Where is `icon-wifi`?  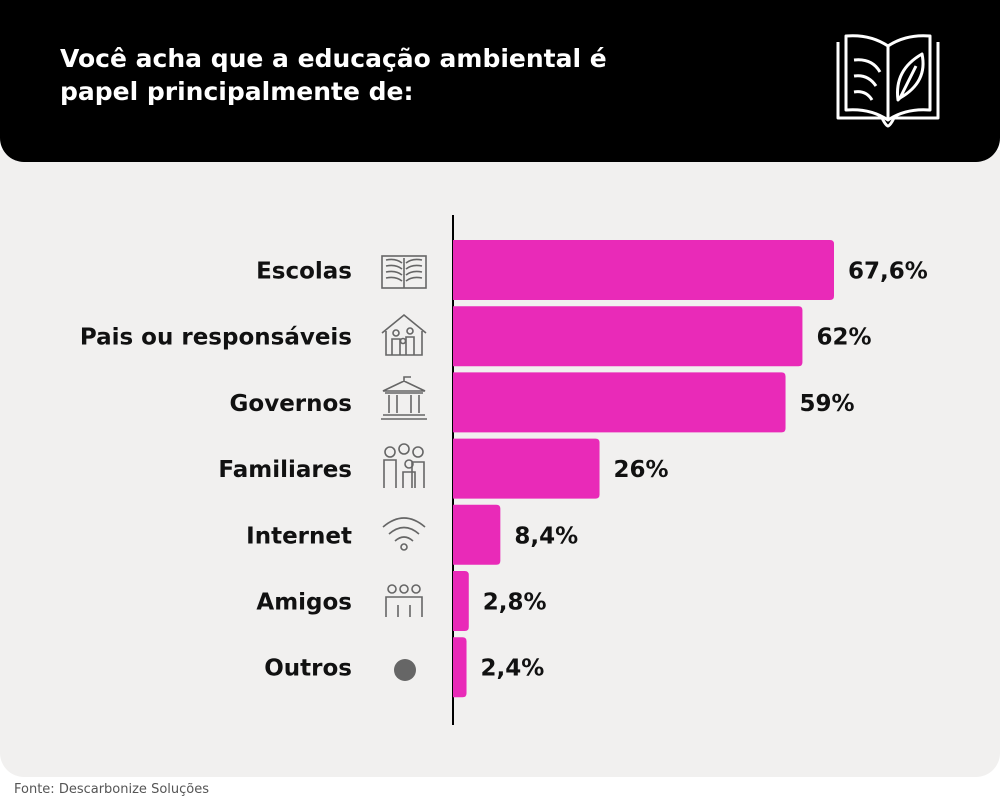
icon-wifi is located at coordinates (404, 534).